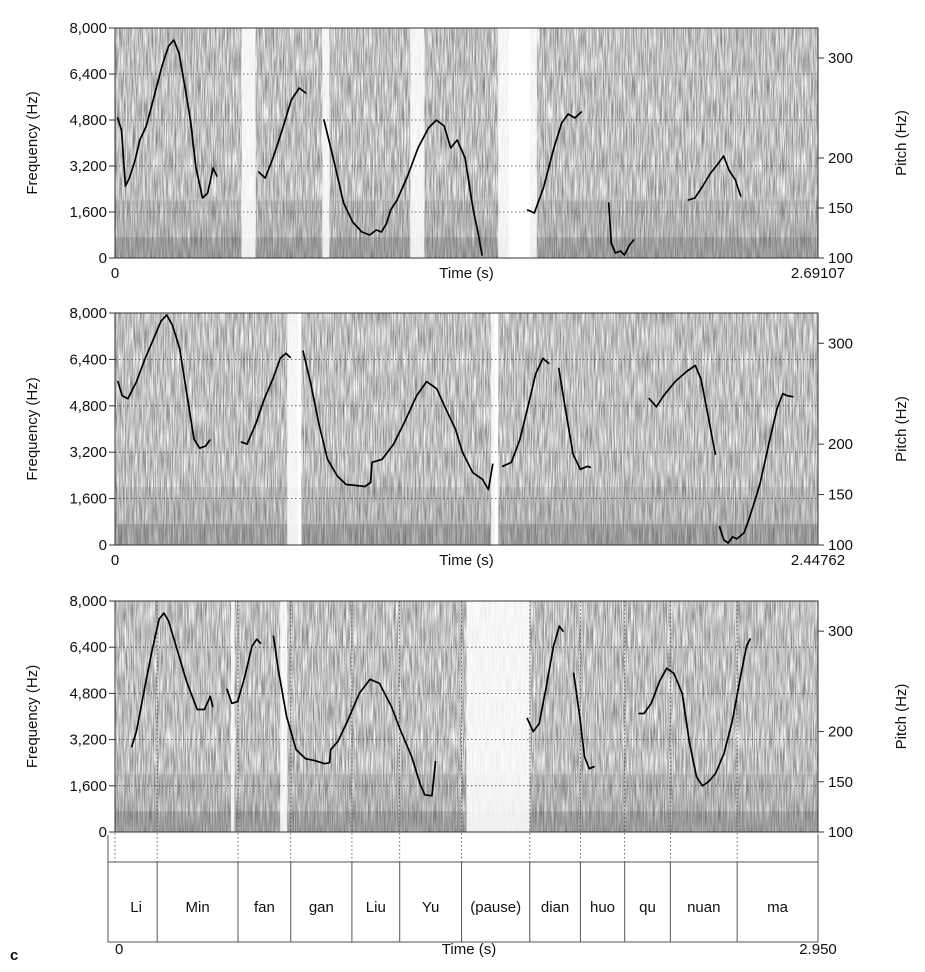 This screenshot has width=925, height=972. Describe the element at coordinates (119, 949) in the screenshot. I see `segmentation-x-start-label: 0` at that location.